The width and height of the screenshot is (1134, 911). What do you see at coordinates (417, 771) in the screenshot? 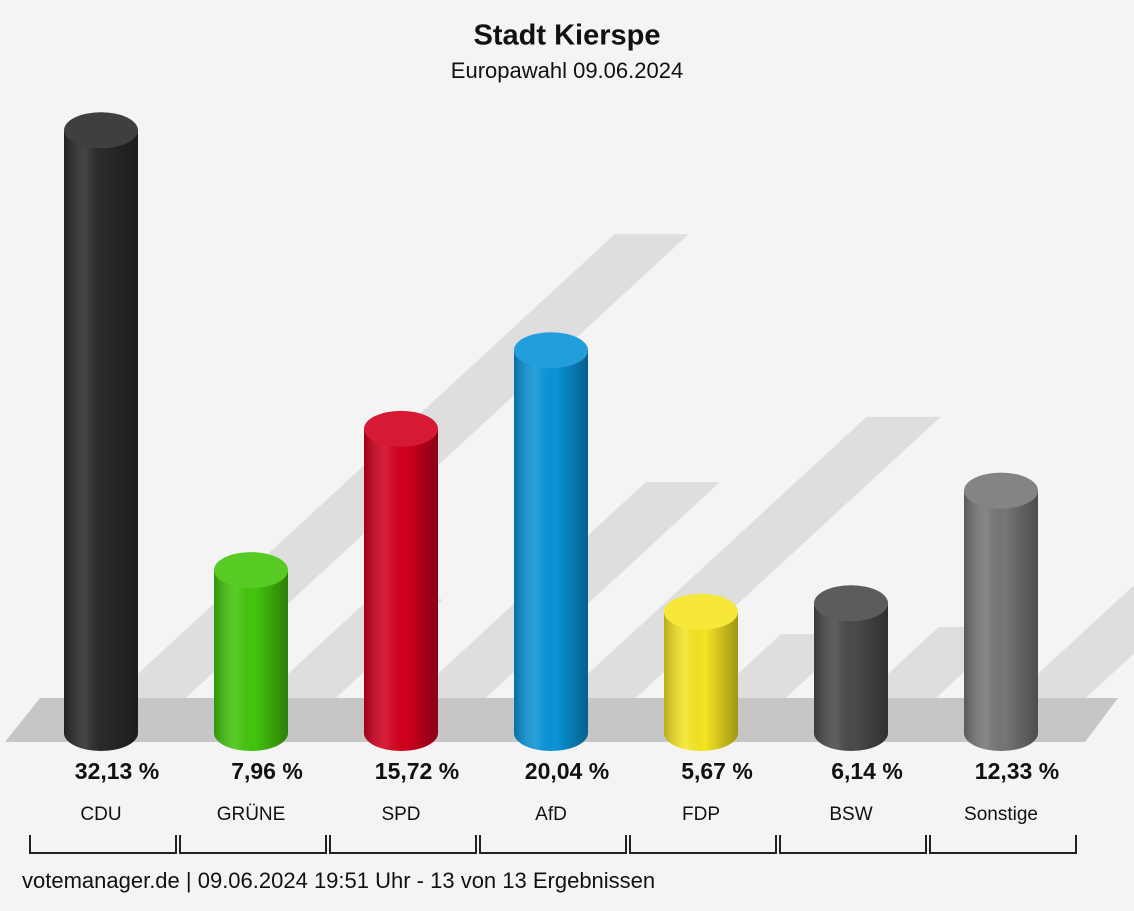
I see `value-label: 15,72 %` at bounding box center [417, 771].